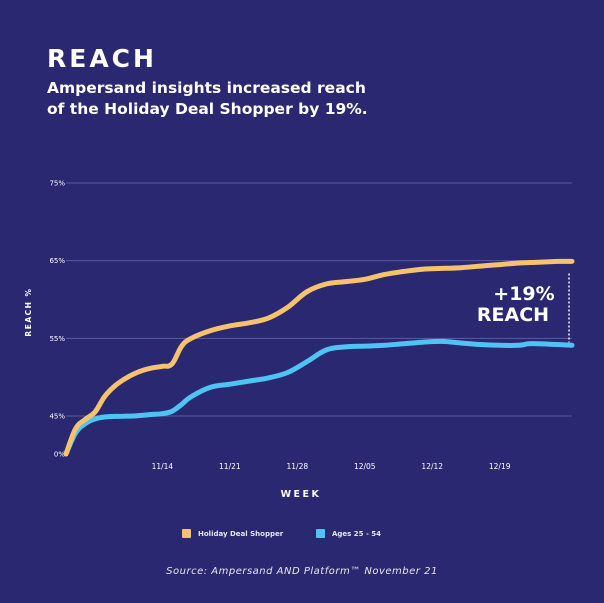 This screenshot has width=604, height=603. I want to click on legend-label-holiday: Holiday Deal Shopper, so click(241, 533).